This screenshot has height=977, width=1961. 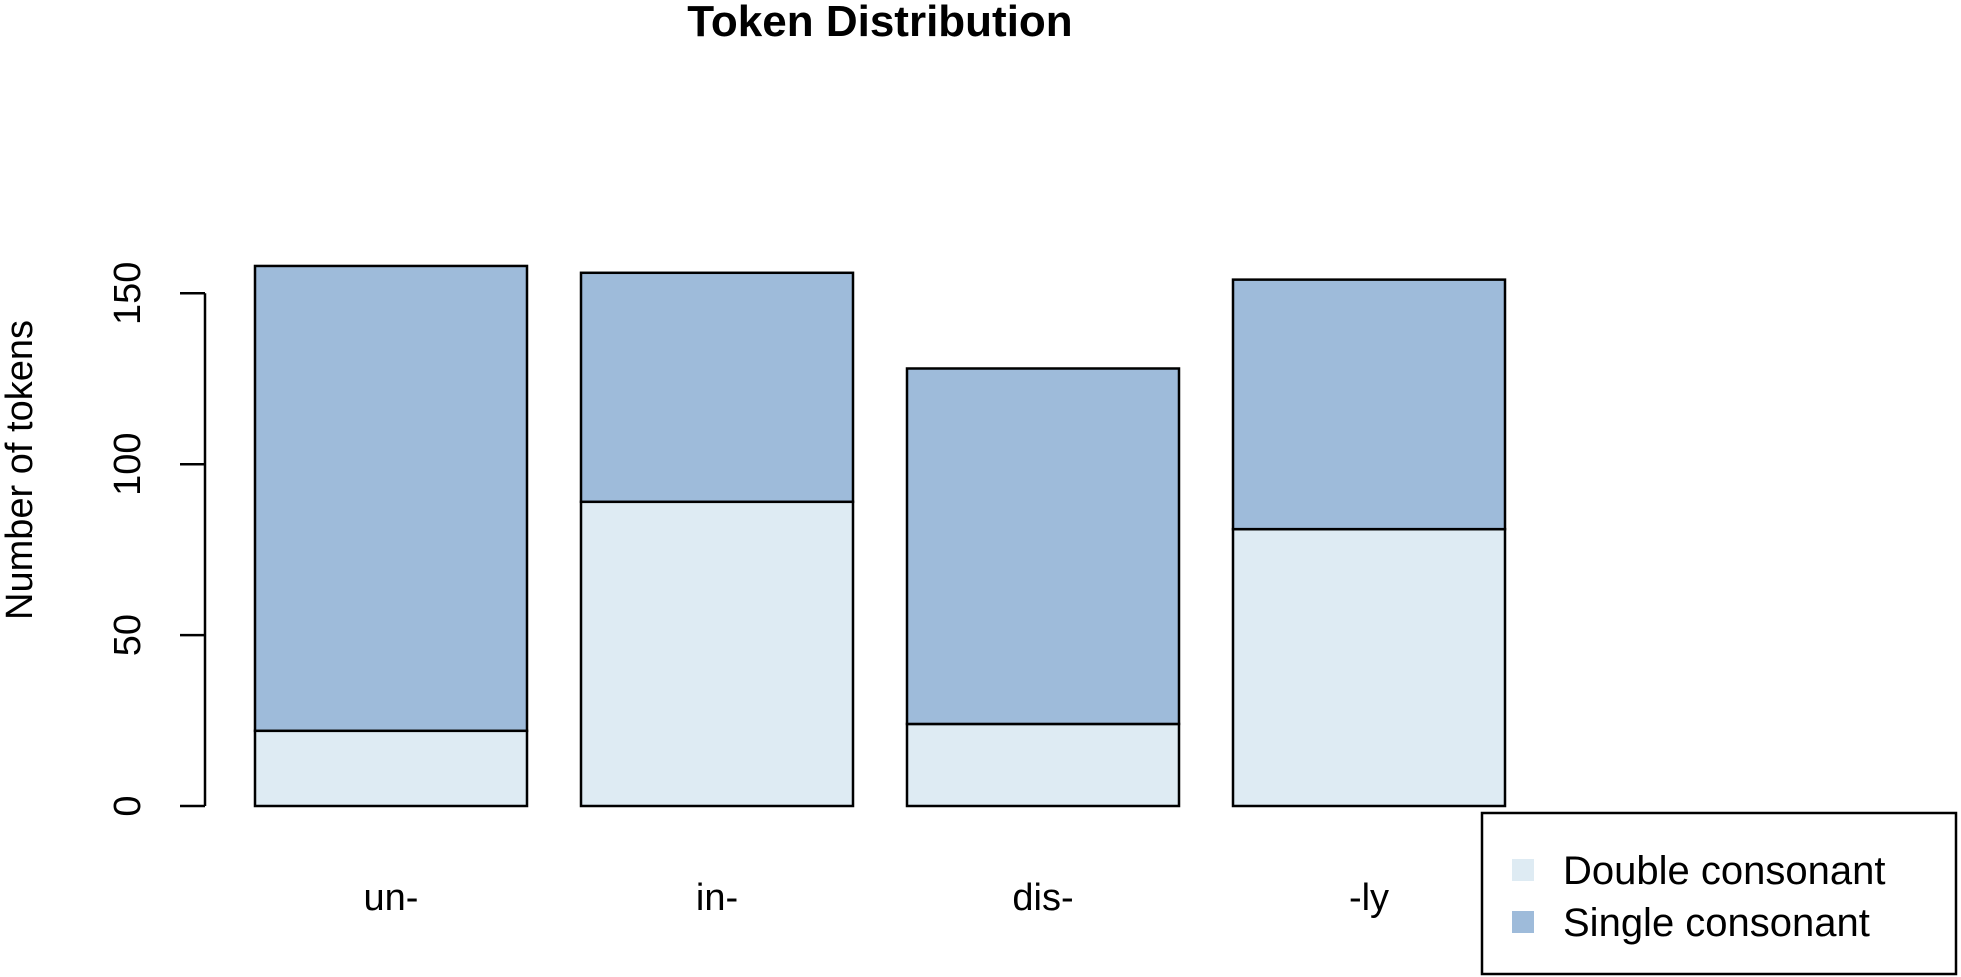 I want to click on y-tick-label-0: 0, so click(x=128, y=805).